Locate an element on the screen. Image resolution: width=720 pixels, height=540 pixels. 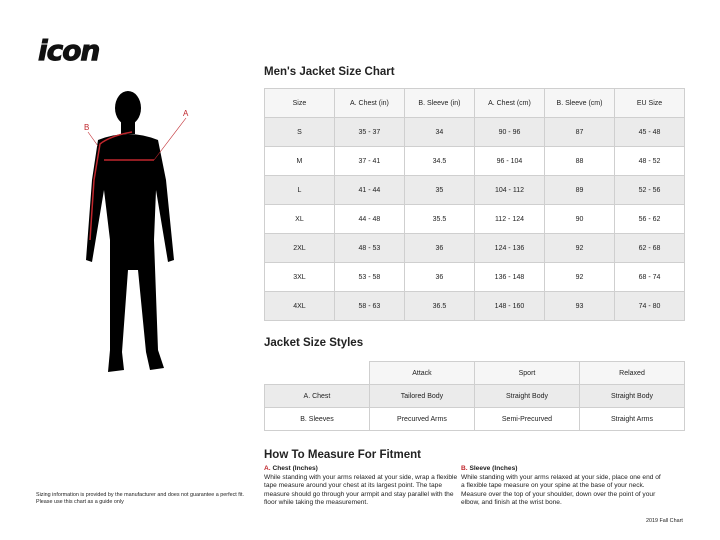
cell: 34.5 is located at coordinates (439, 161).